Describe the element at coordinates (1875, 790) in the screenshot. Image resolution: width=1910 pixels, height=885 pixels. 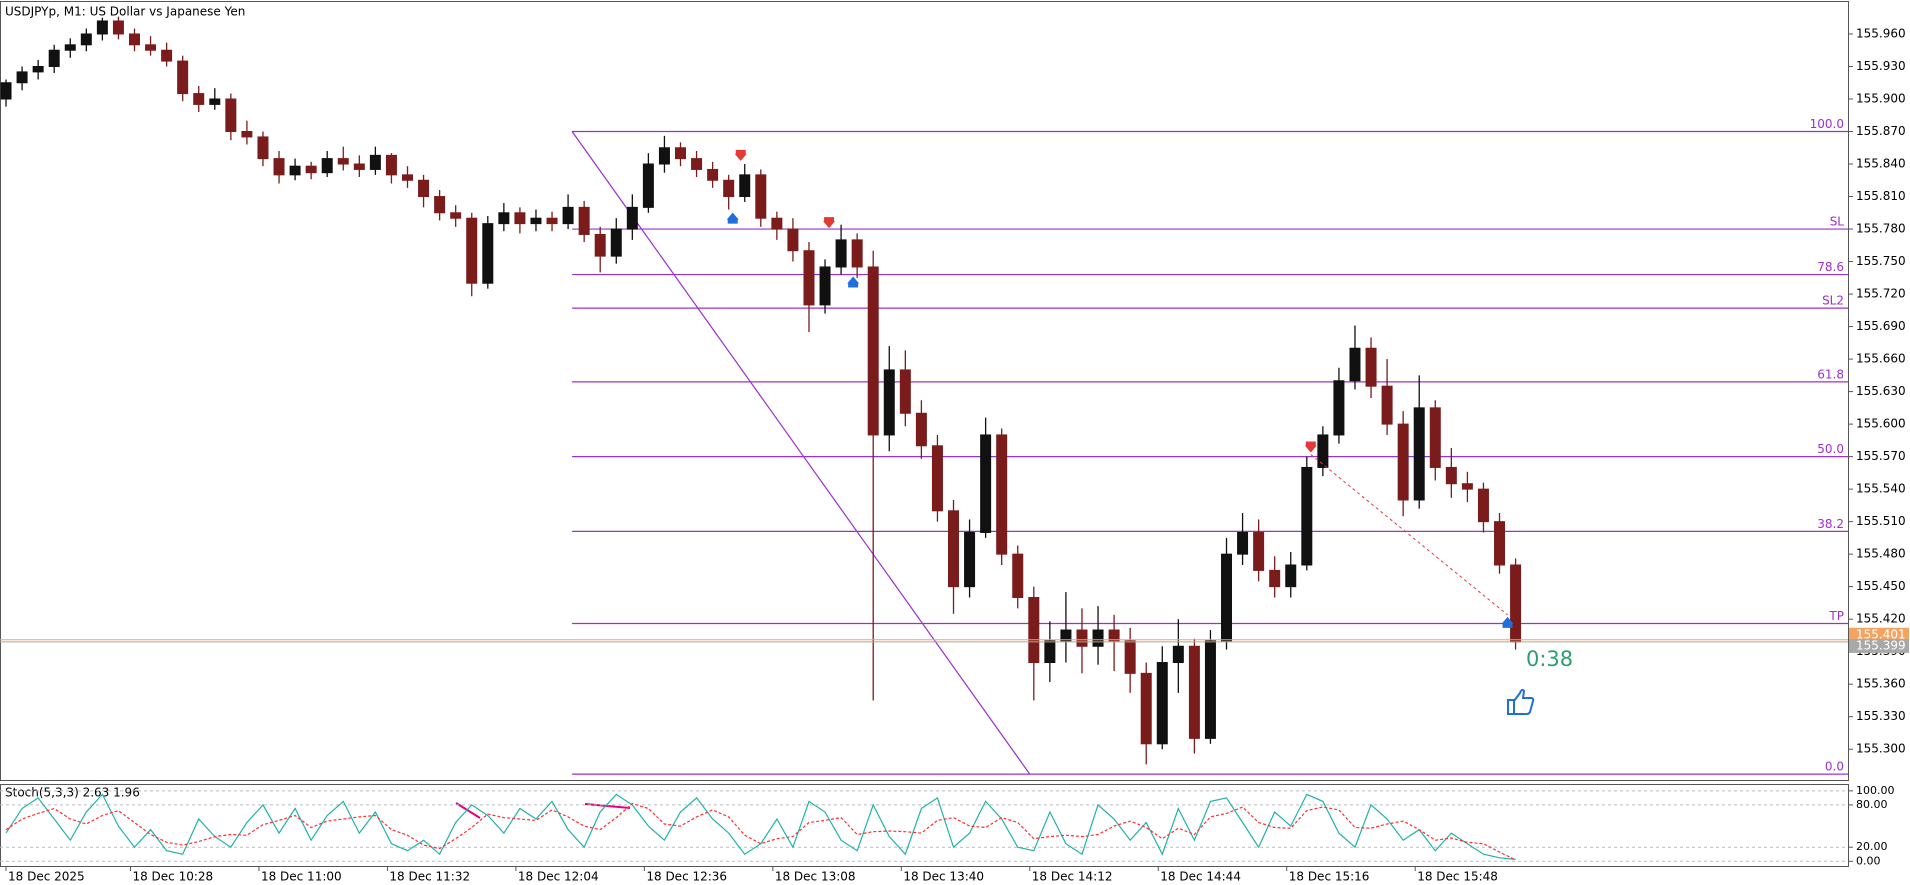
I see `stoch-tick-label: 100.00` at that location.